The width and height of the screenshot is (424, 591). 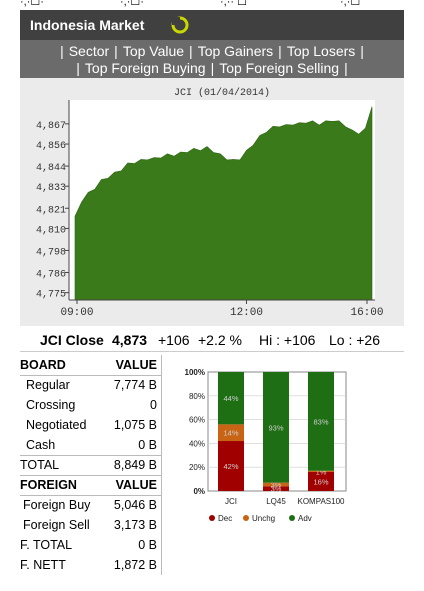 I want to click on foreign-row-label: Foreign Buy, so click(x=57, y=505).